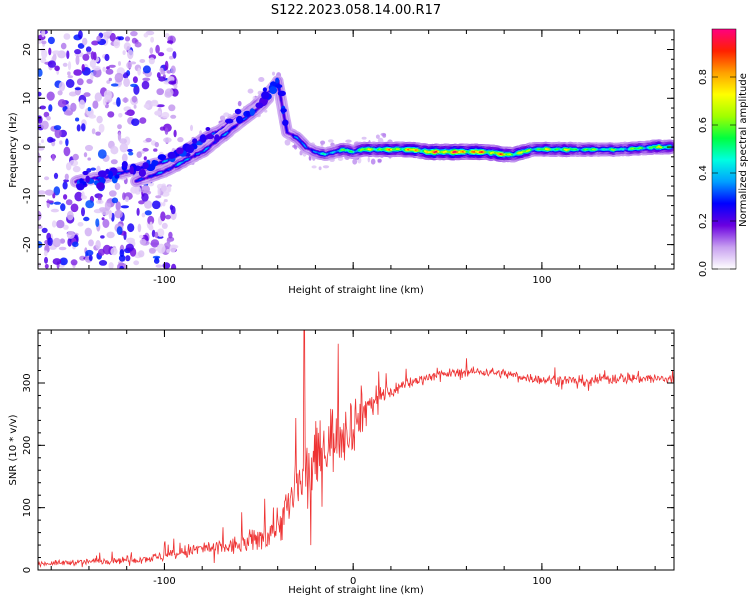 The width and height of the screenshot is (750, 600). I want to click on colorbar-frame, so click(724, 149).